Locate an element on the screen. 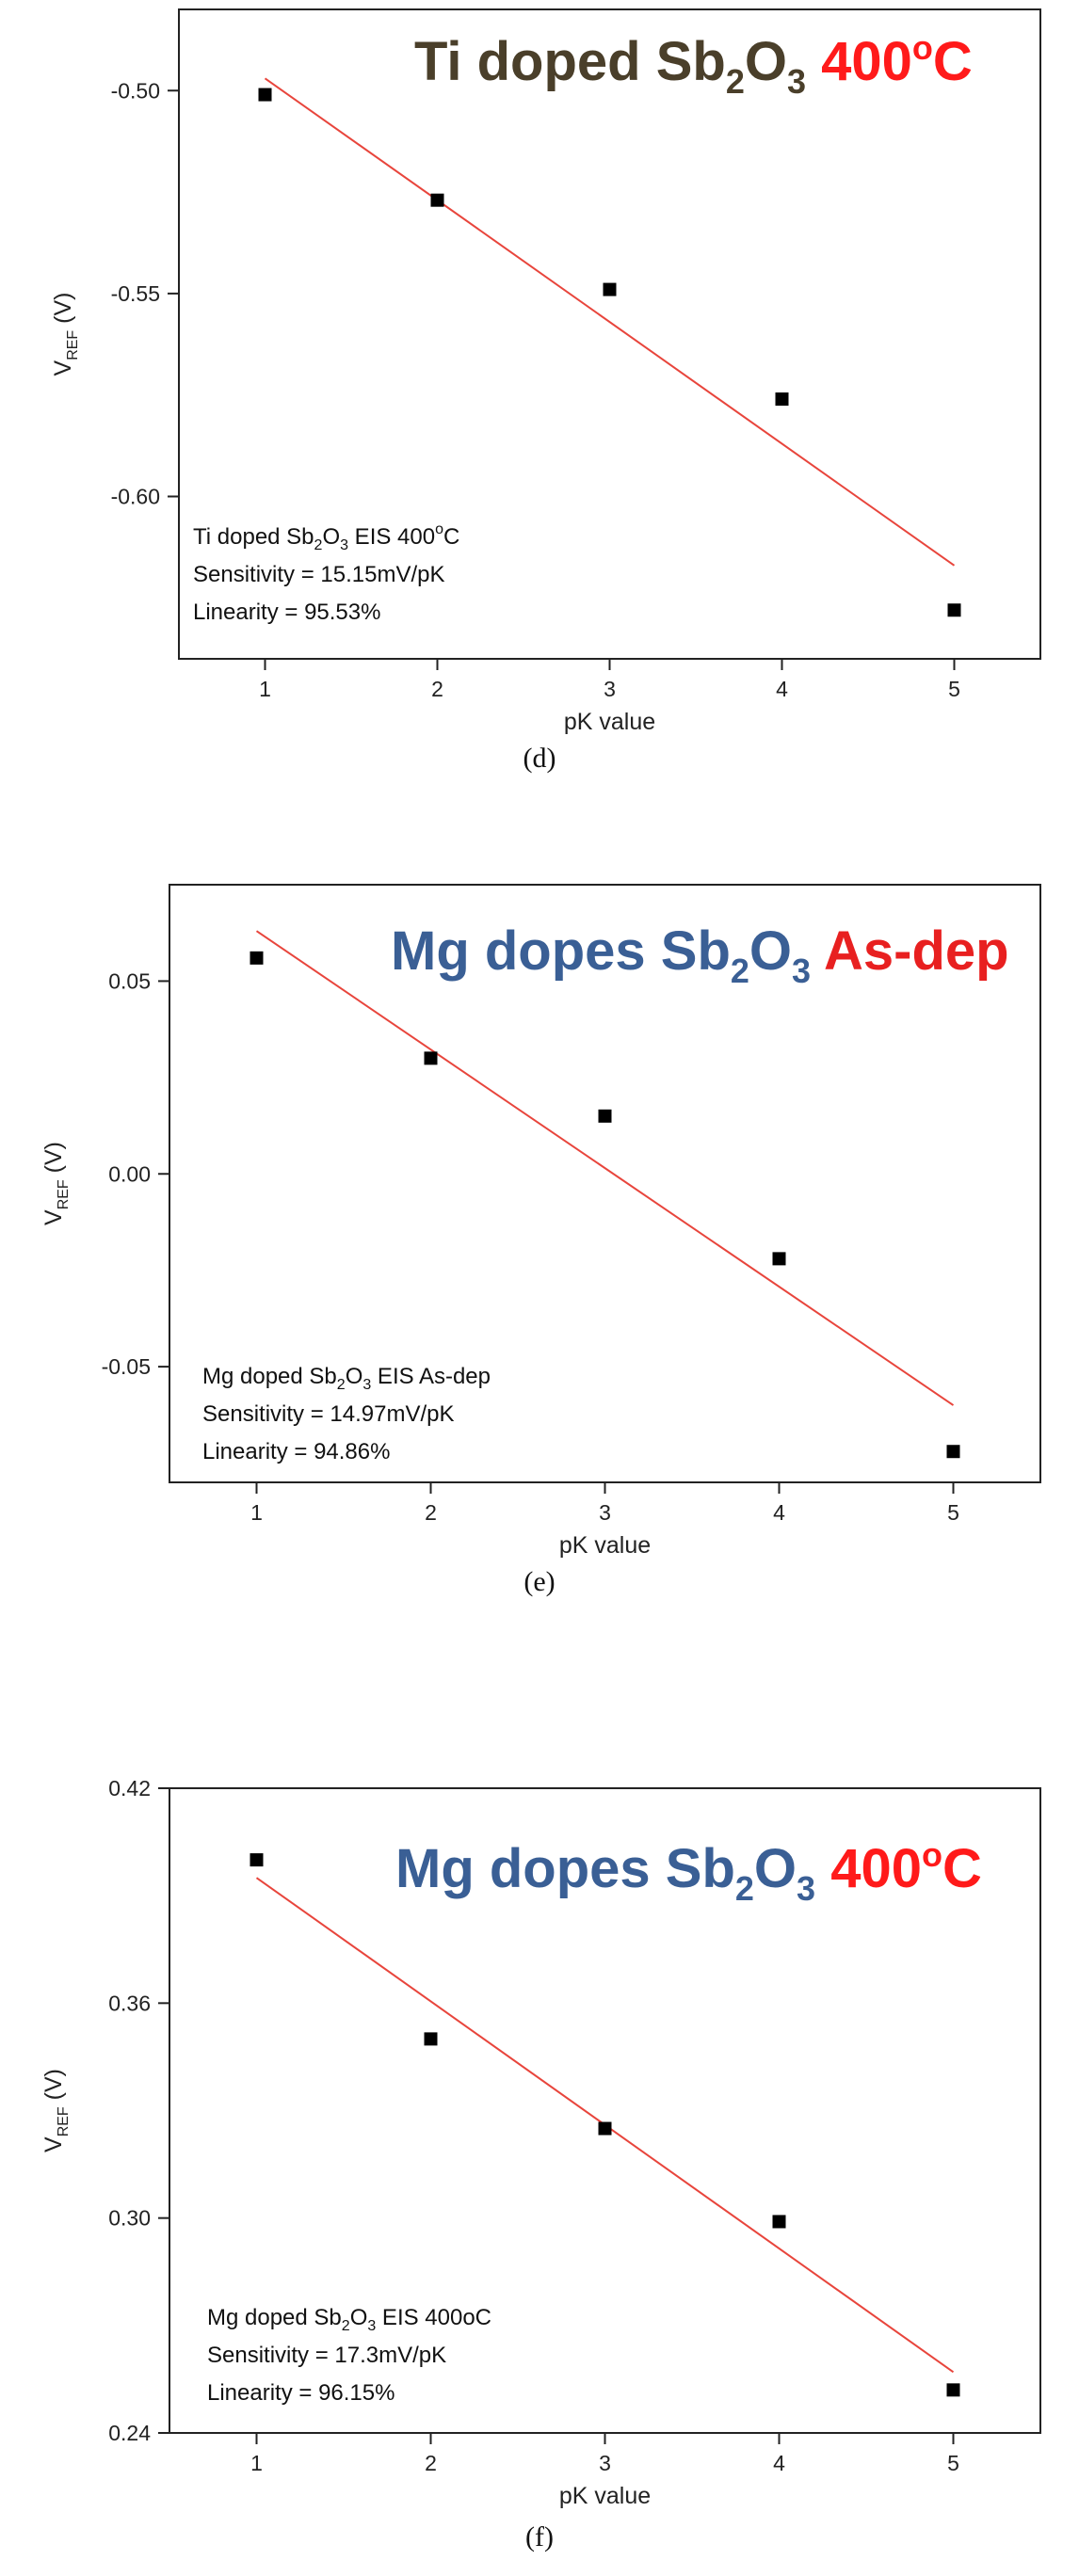 Image resolution: width=1079 pixels, height=2576 pixels. annotation-line: Ti doped Sb2O3 EIS 400oC is located at coordinates (326, 537).